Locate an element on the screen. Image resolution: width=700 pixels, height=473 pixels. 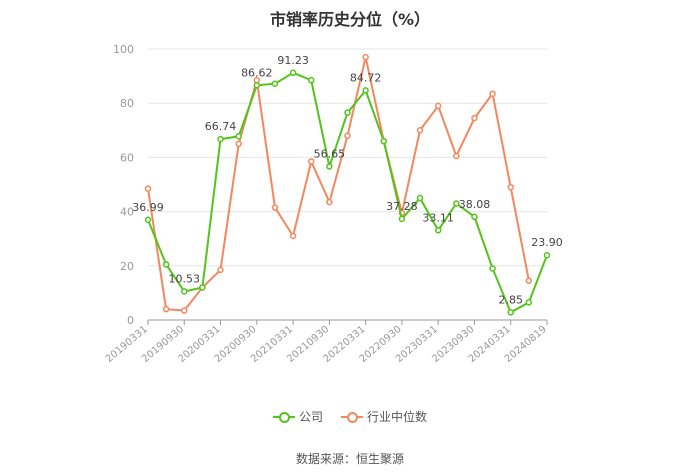
y-tick-label: 40 is located at coordinates (127, 212).